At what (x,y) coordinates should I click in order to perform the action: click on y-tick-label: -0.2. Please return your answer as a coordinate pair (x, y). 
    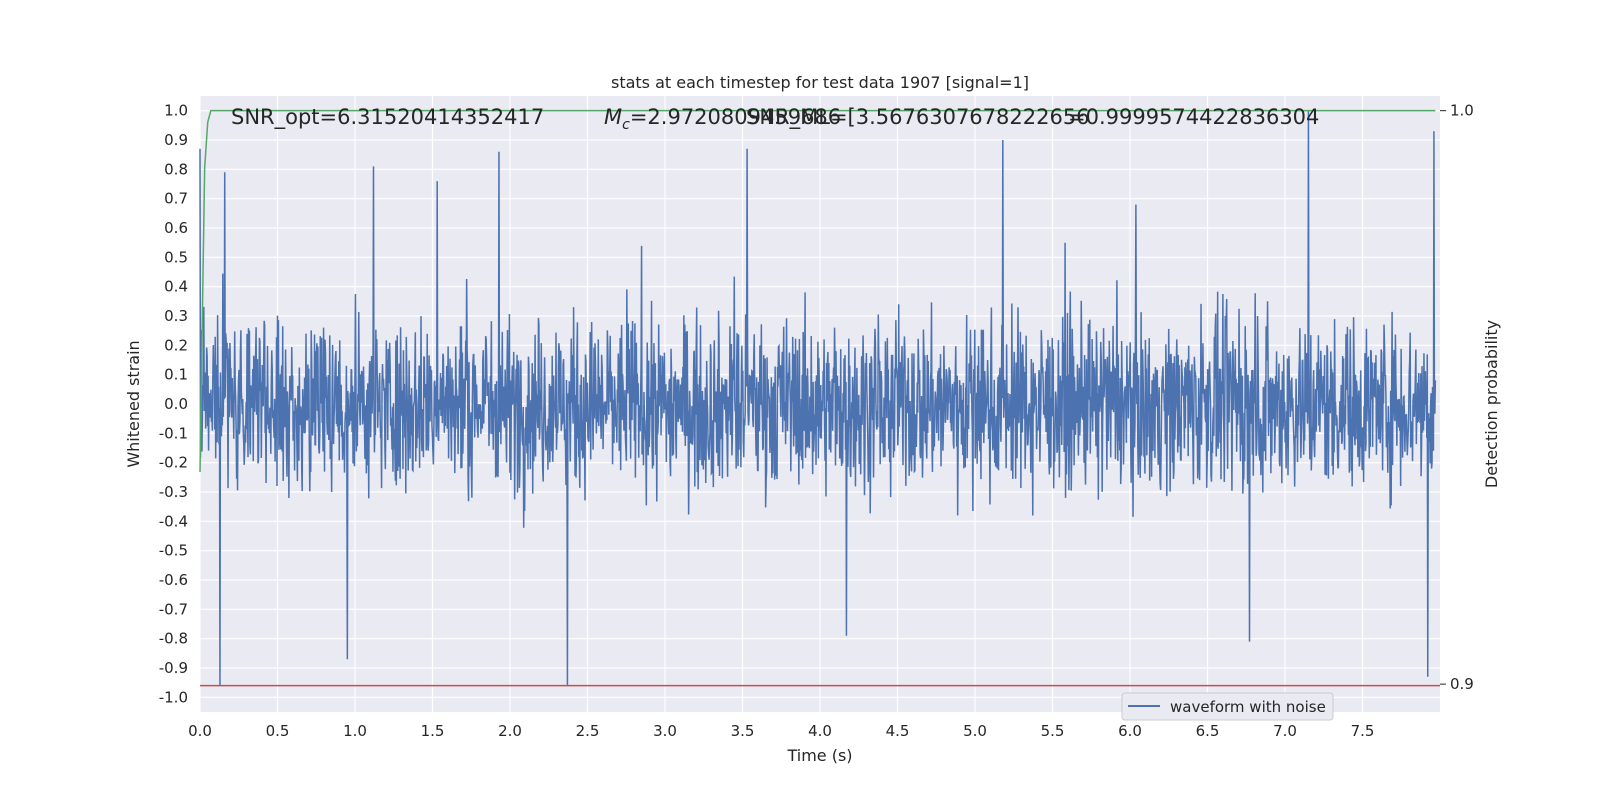
    Looking at the image, I should click on (173, 463).